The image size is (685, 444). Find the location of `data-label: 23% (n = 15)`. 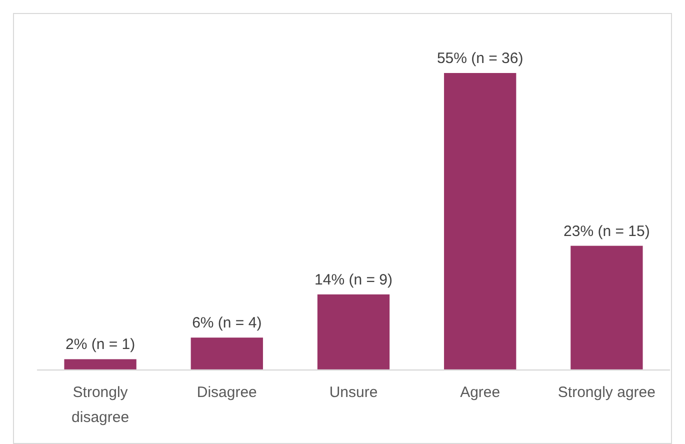

data-label: 23% (n = 15) is located at coordinates (607, 231).